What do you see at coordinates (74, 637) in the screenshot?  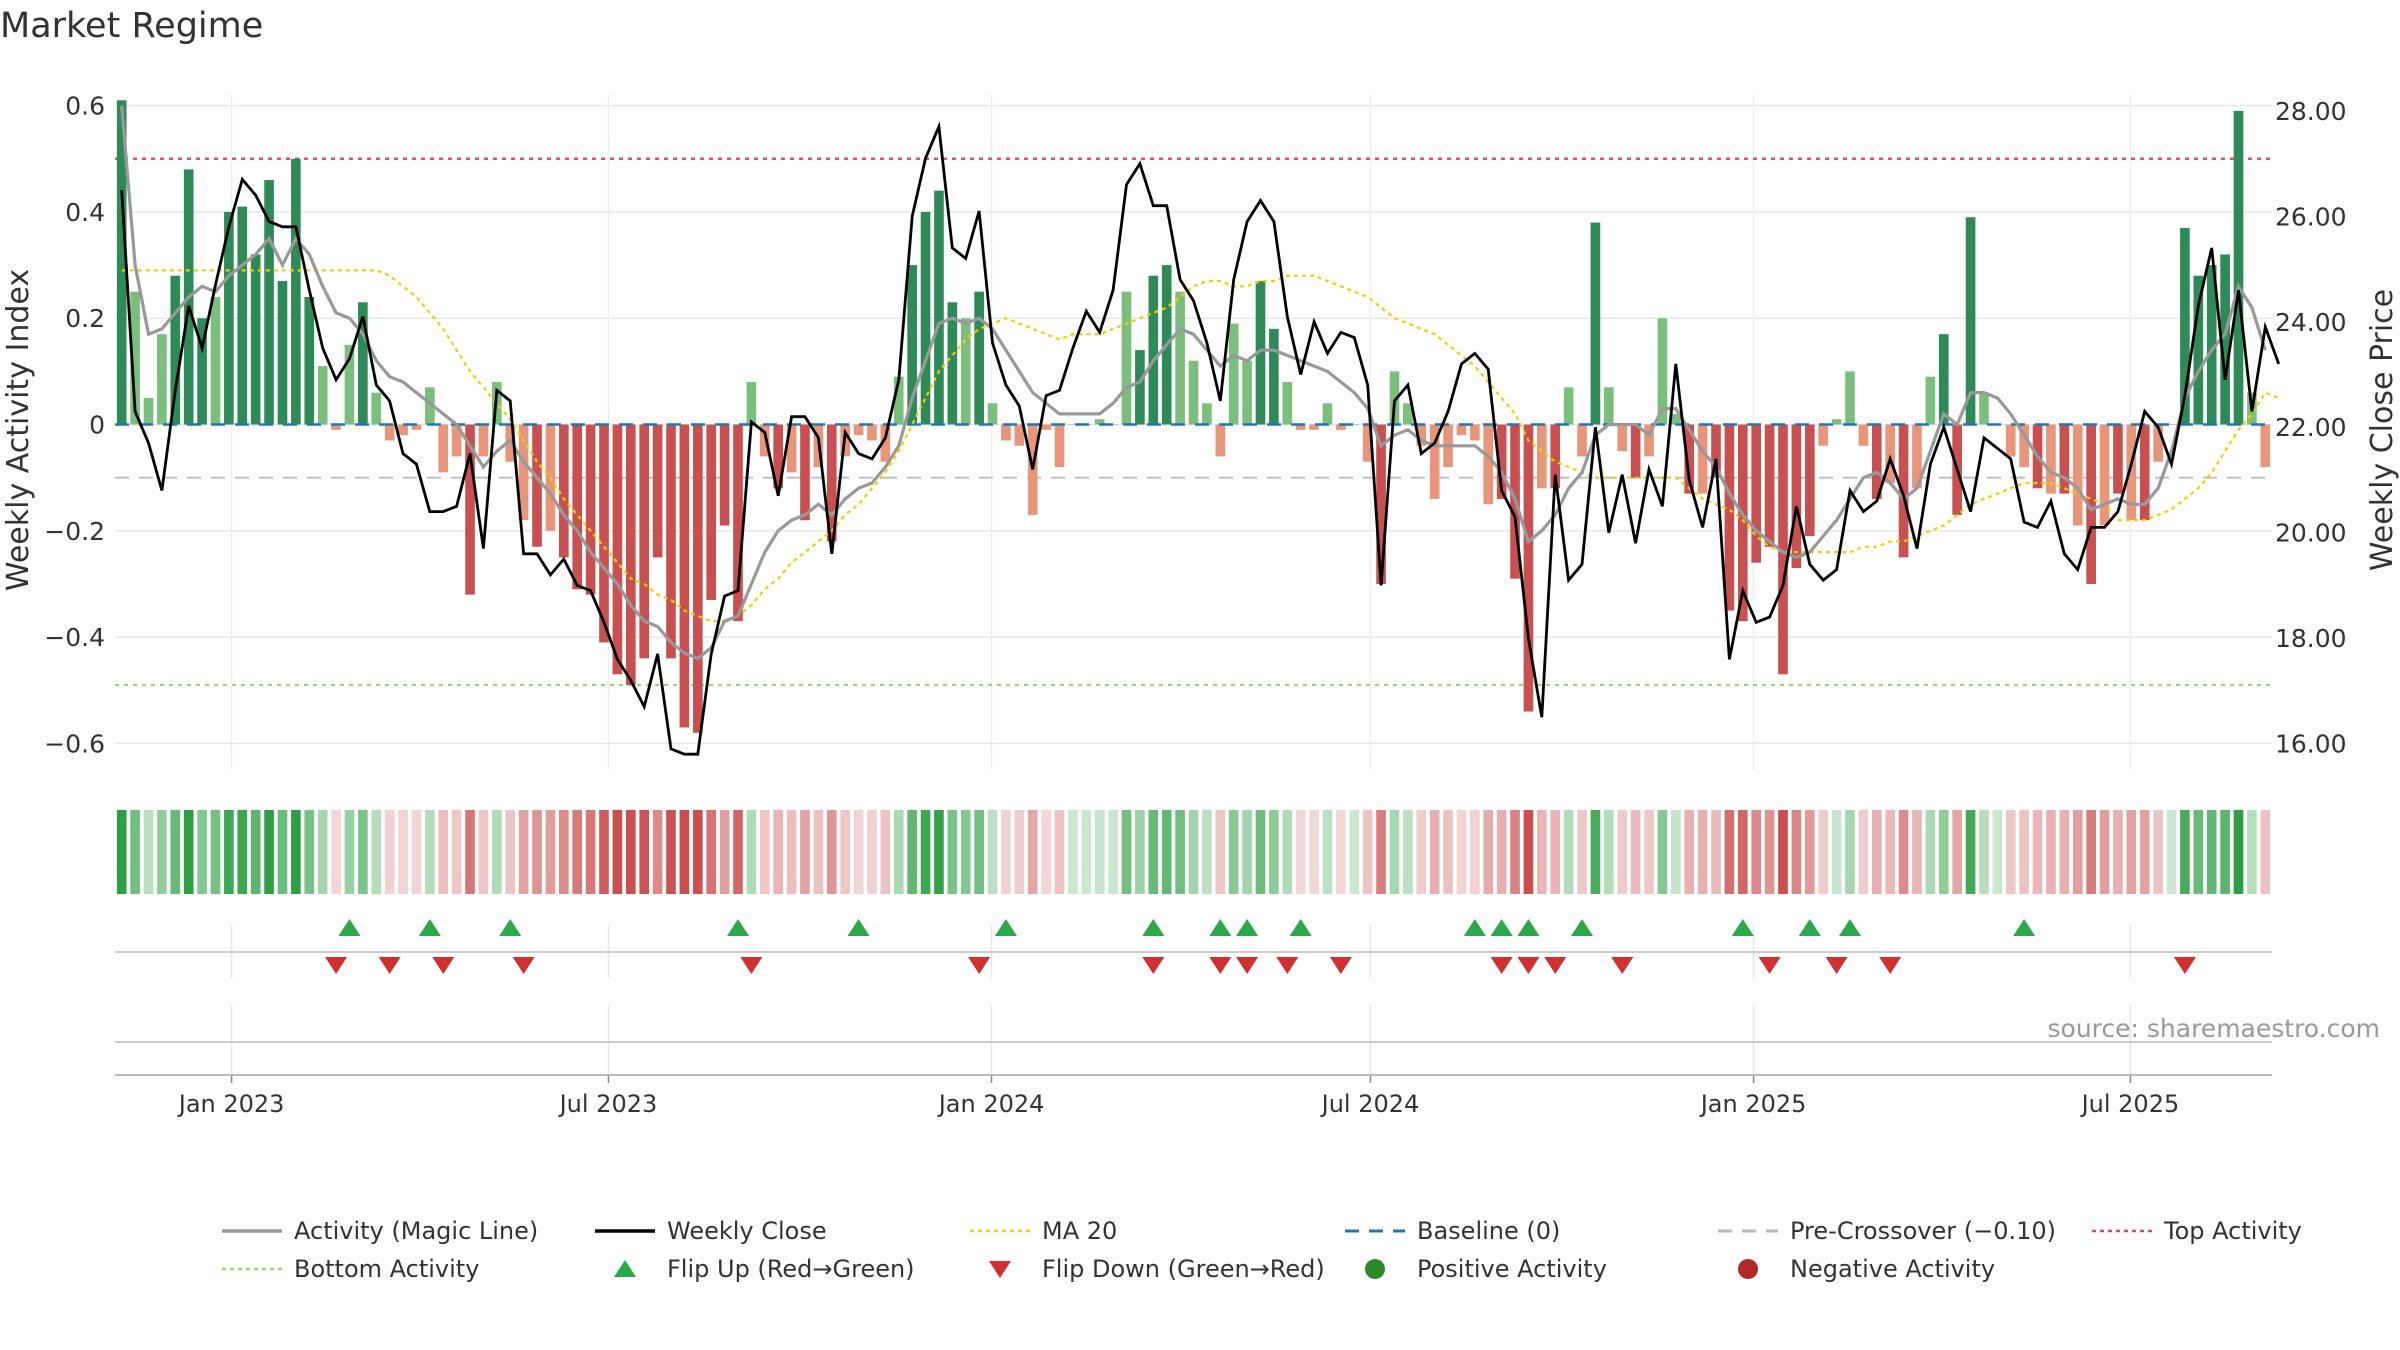 I see `y-tick-label-left: −0.4` at bounding box center [74, 637].